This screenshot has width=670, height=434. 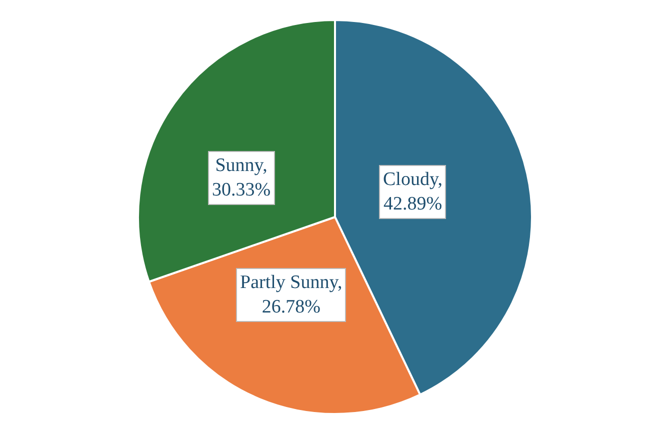 I want to click on slice-label: Partly Sunny, 26.78%, so click(x=291, y=295).